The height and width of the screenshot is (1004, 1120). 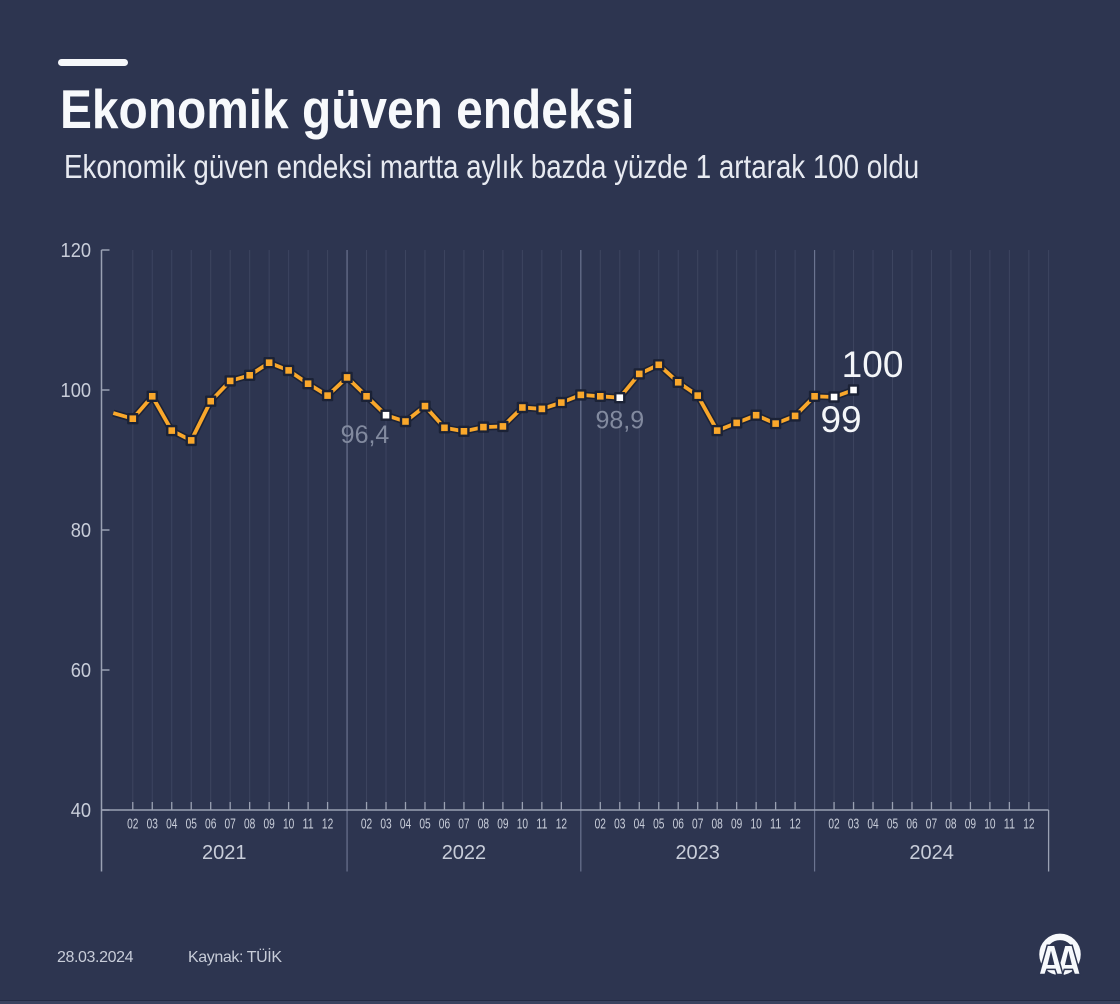 I want to click on y-axis-label: 120, so click(x=76, y=251).